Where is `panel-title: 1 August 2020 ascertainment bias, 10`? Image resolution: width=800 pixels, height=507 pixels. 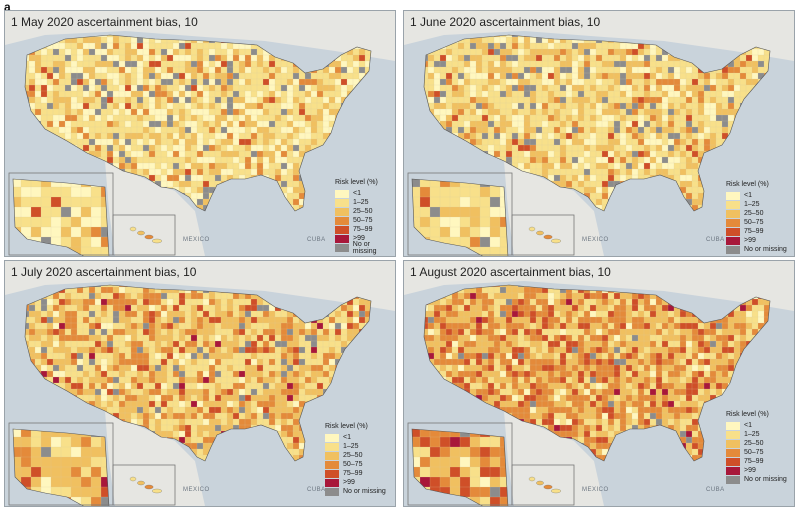 panel-title: 1 August 2020 ascertainment bias, 10 is located at coordinates (510, 272).